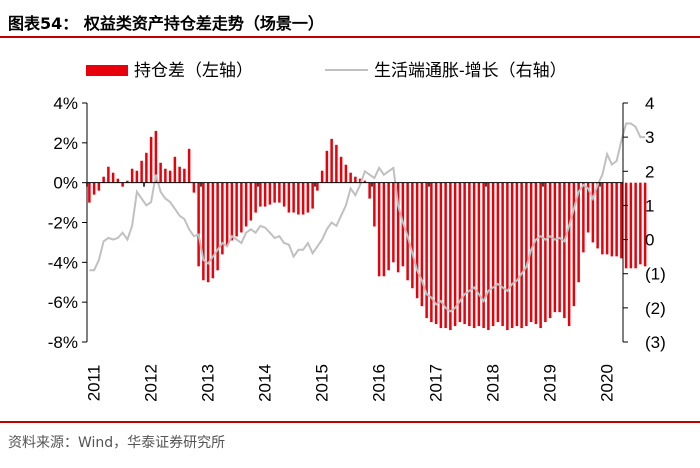  I want to click on legend: 持仓差（左轴） 生活端通胀-增长（右轴）, so click(326, 70).